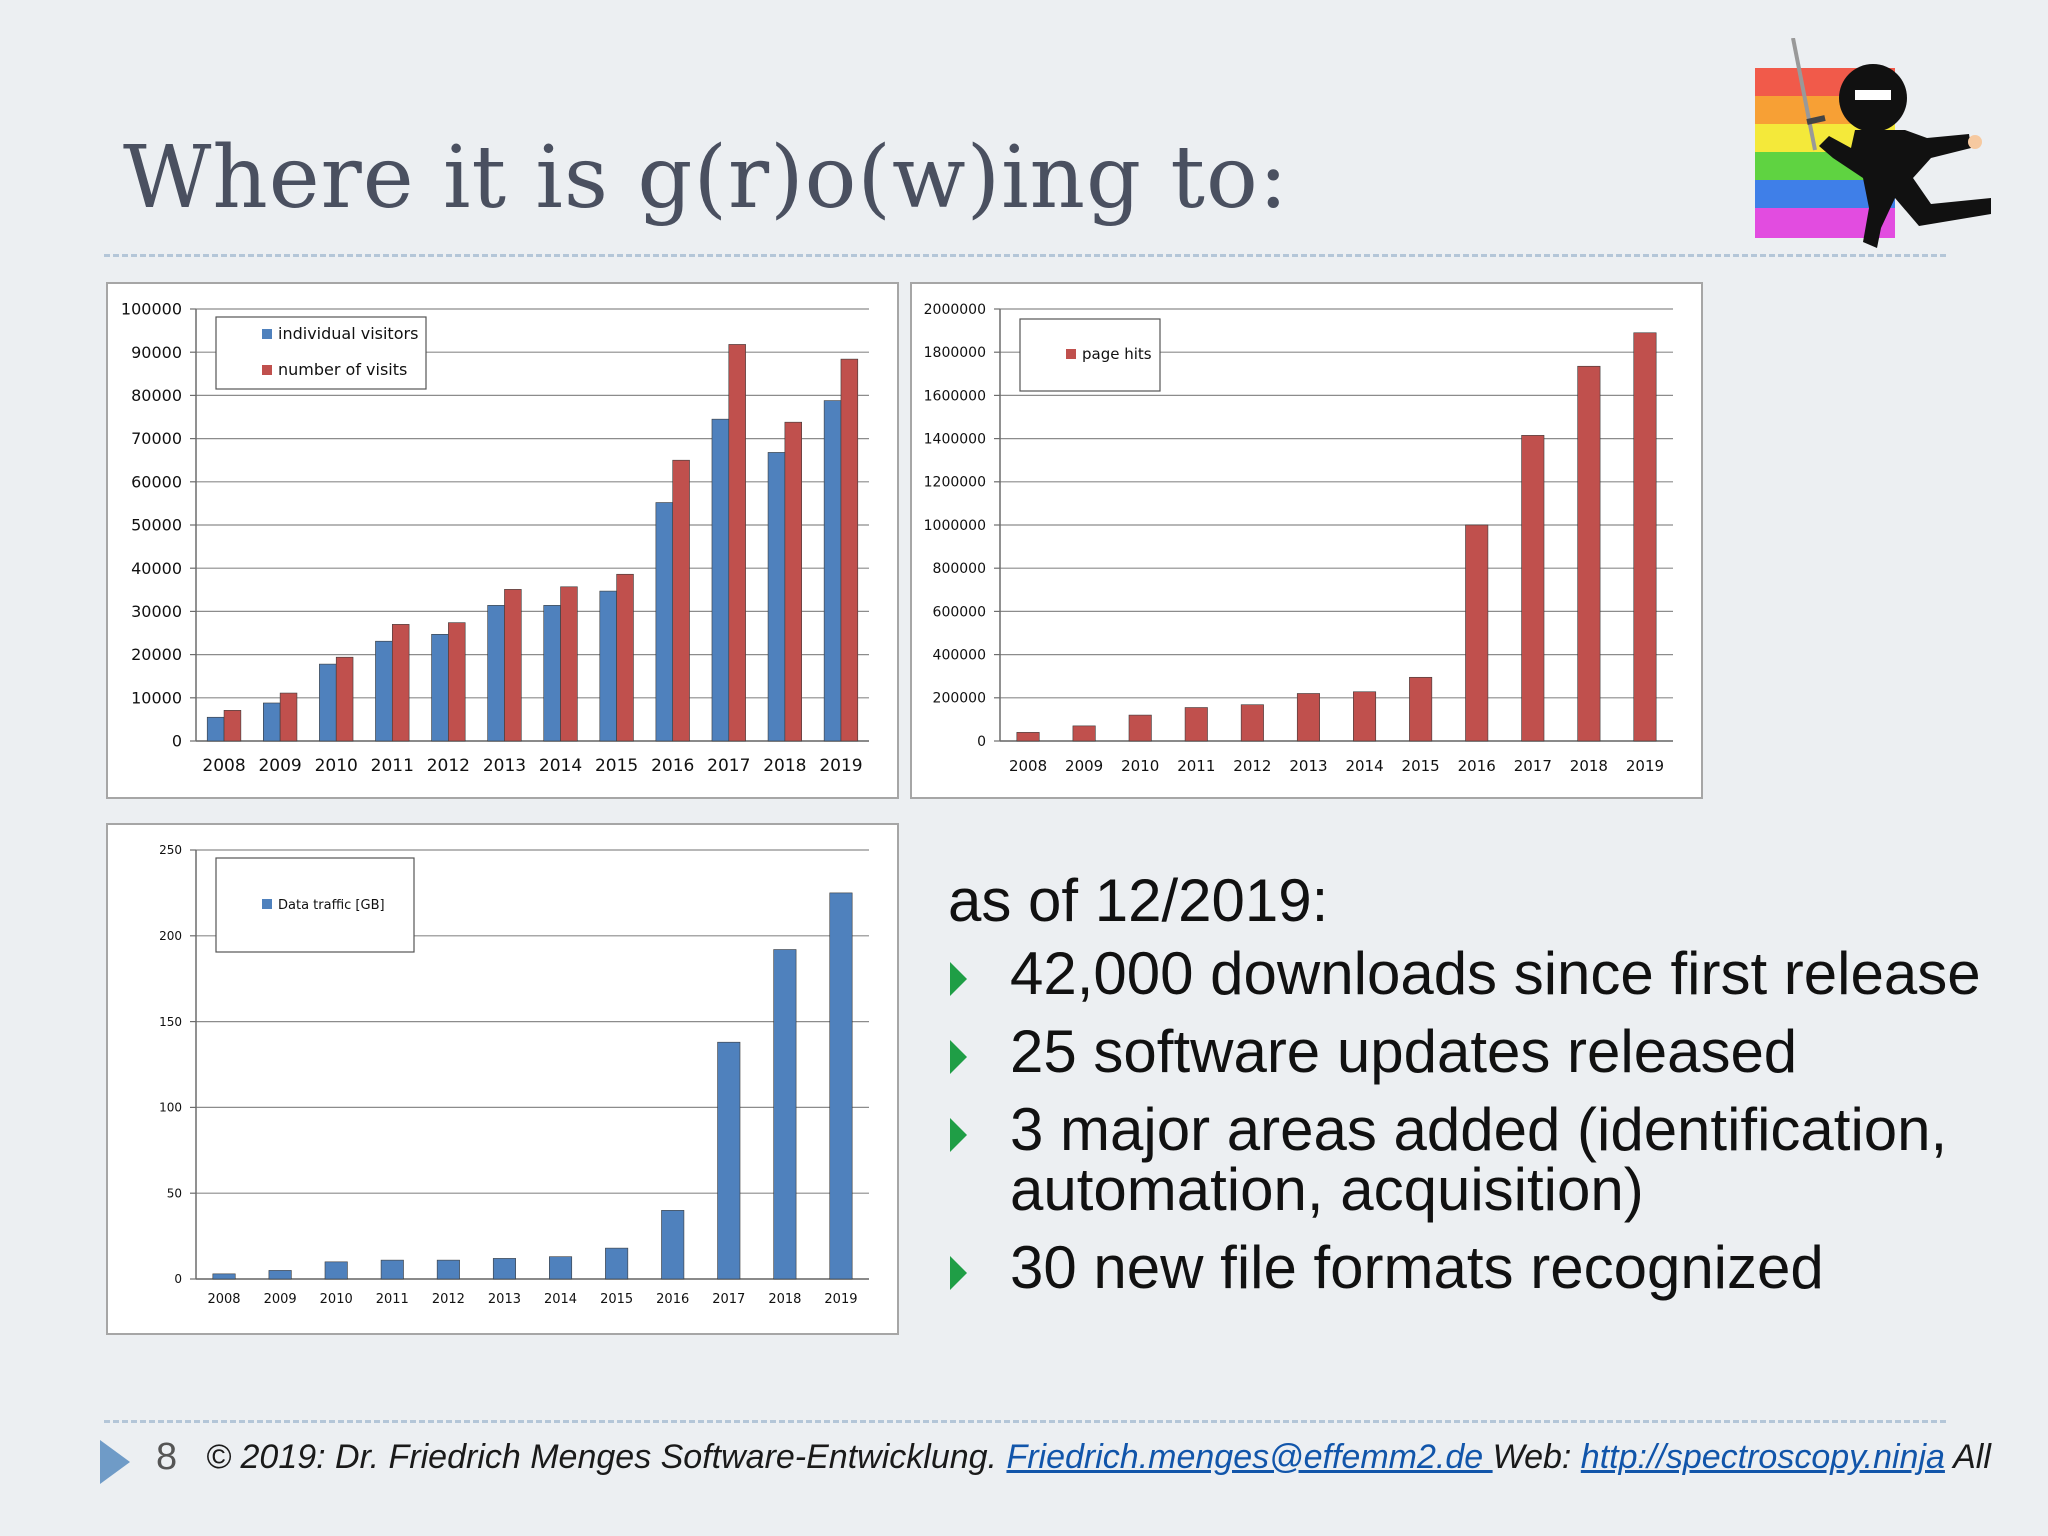 Image resolution: width=2048 pixels, height=1536 pixels. What do you see at coordinates (959, 656) in the screenshot?
I see `y-tick-label: 400000` at bounding box center [959, 656].